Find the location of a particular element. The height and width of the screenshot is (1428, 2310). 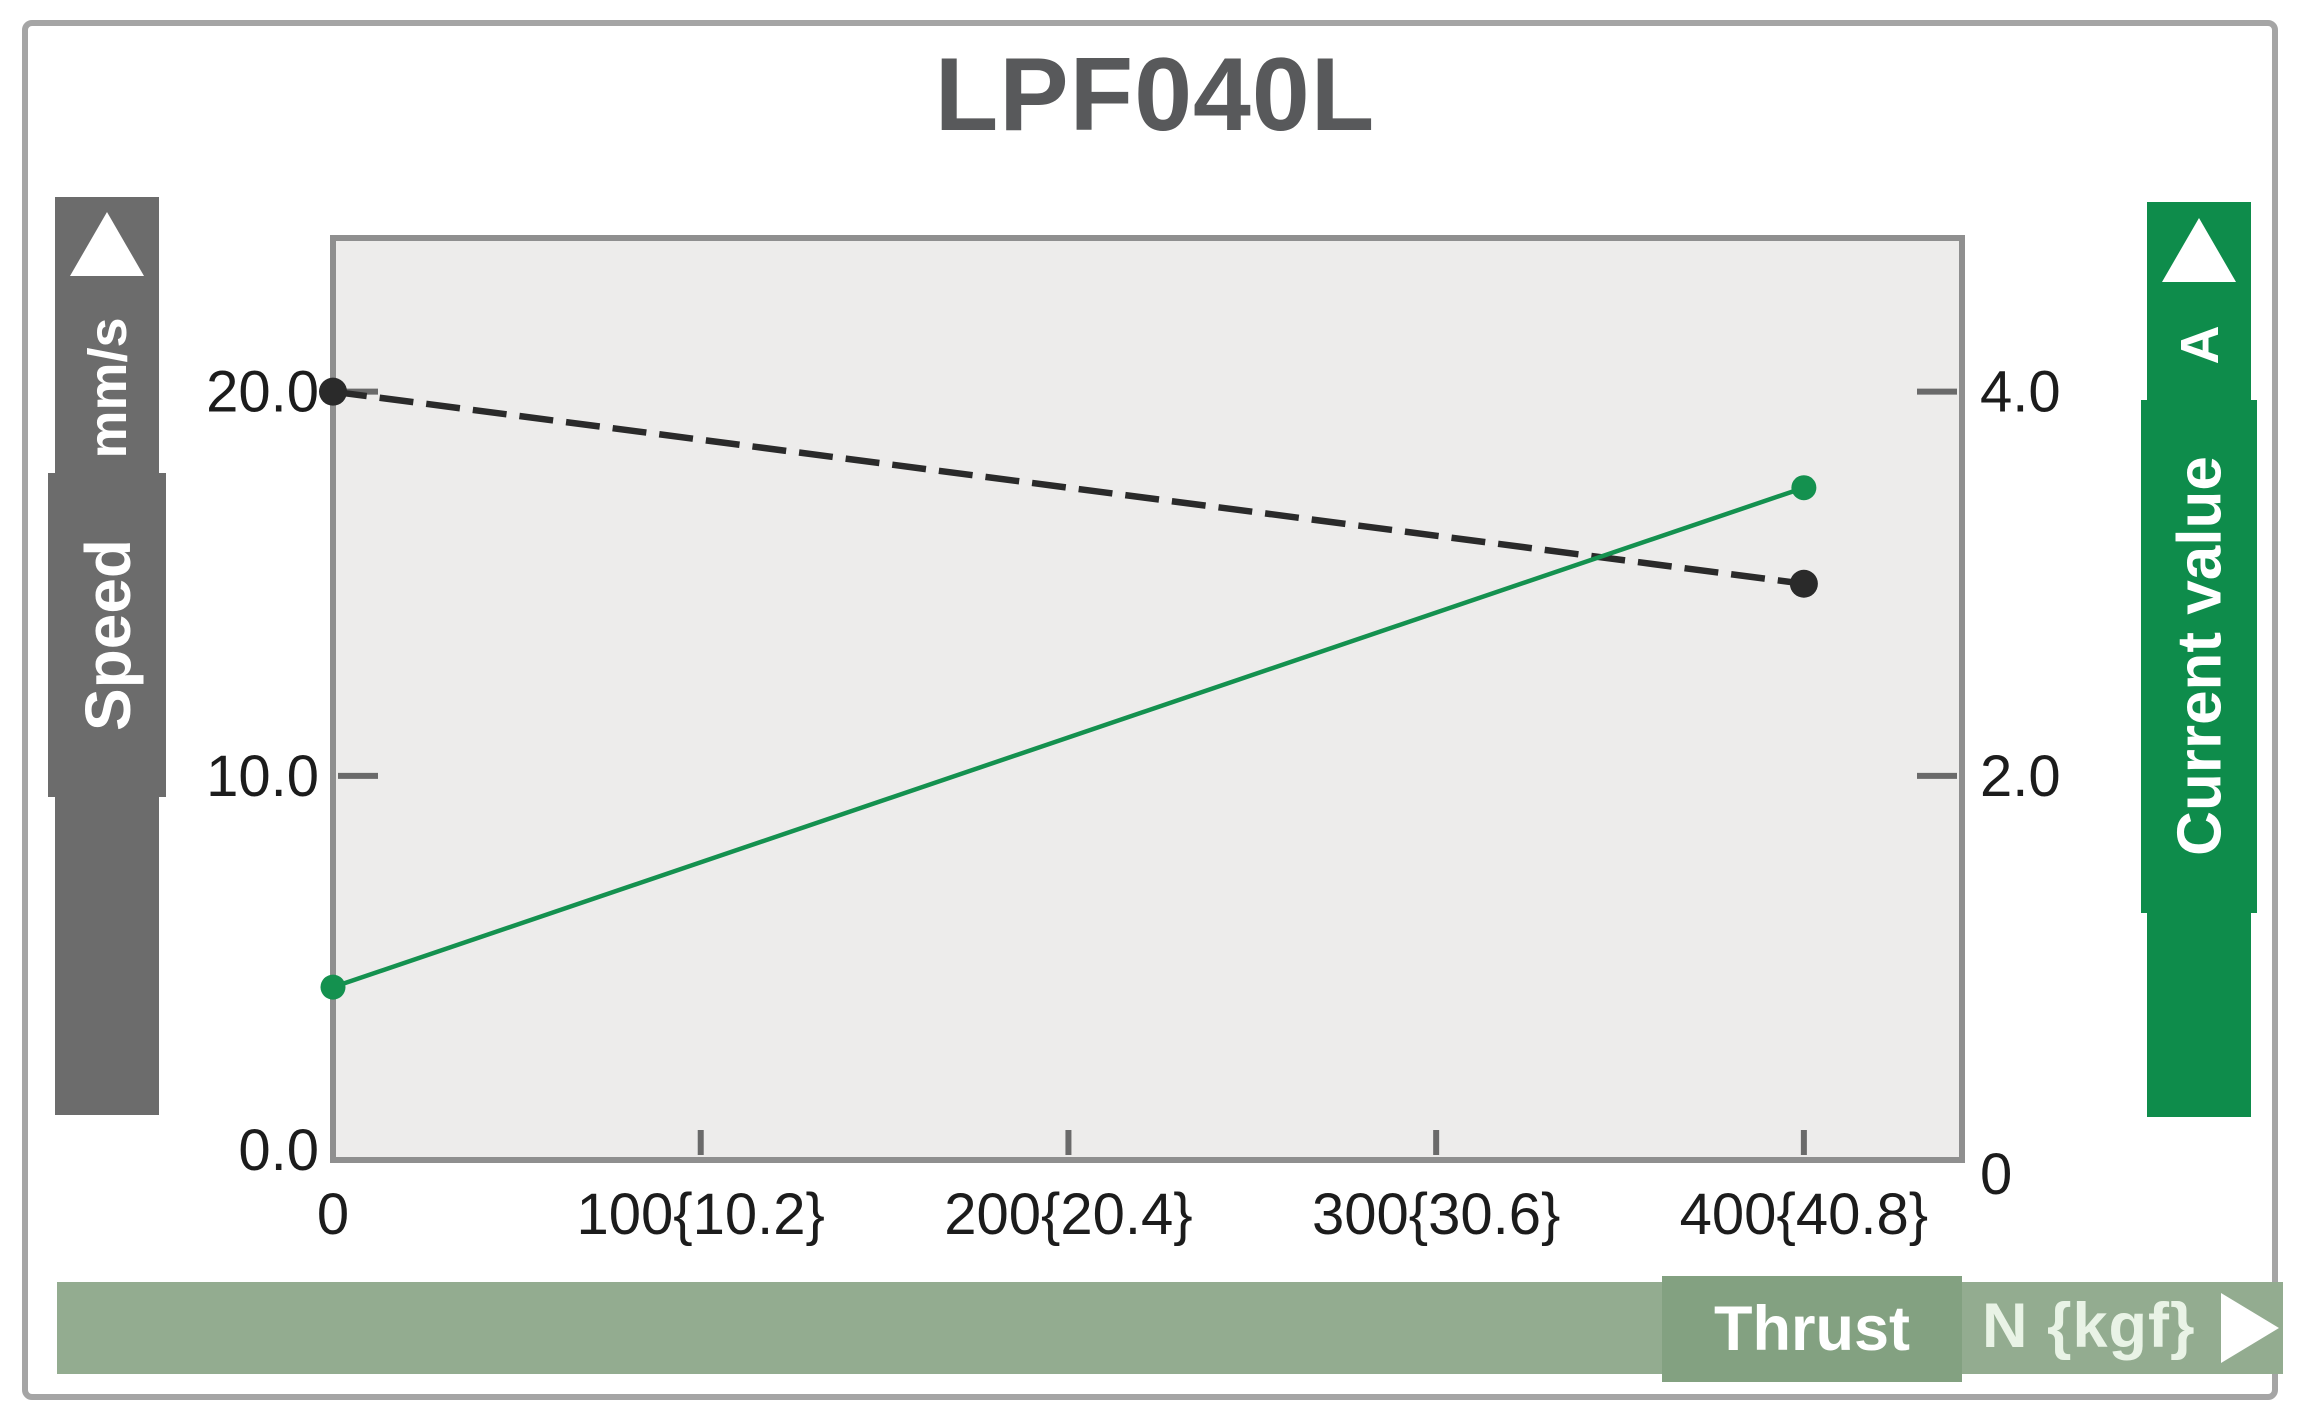

arrow-right-icon is located at coordinates (2250, 1328).